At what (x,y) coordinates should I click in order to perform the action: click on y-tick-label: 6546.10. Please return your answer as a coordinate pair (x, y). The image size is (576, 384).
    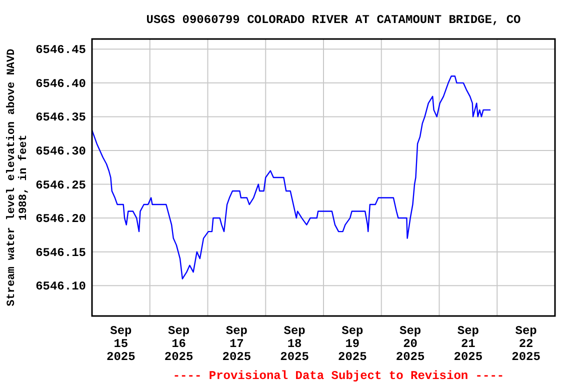
    Looking at the image, I should click on (61, 287).